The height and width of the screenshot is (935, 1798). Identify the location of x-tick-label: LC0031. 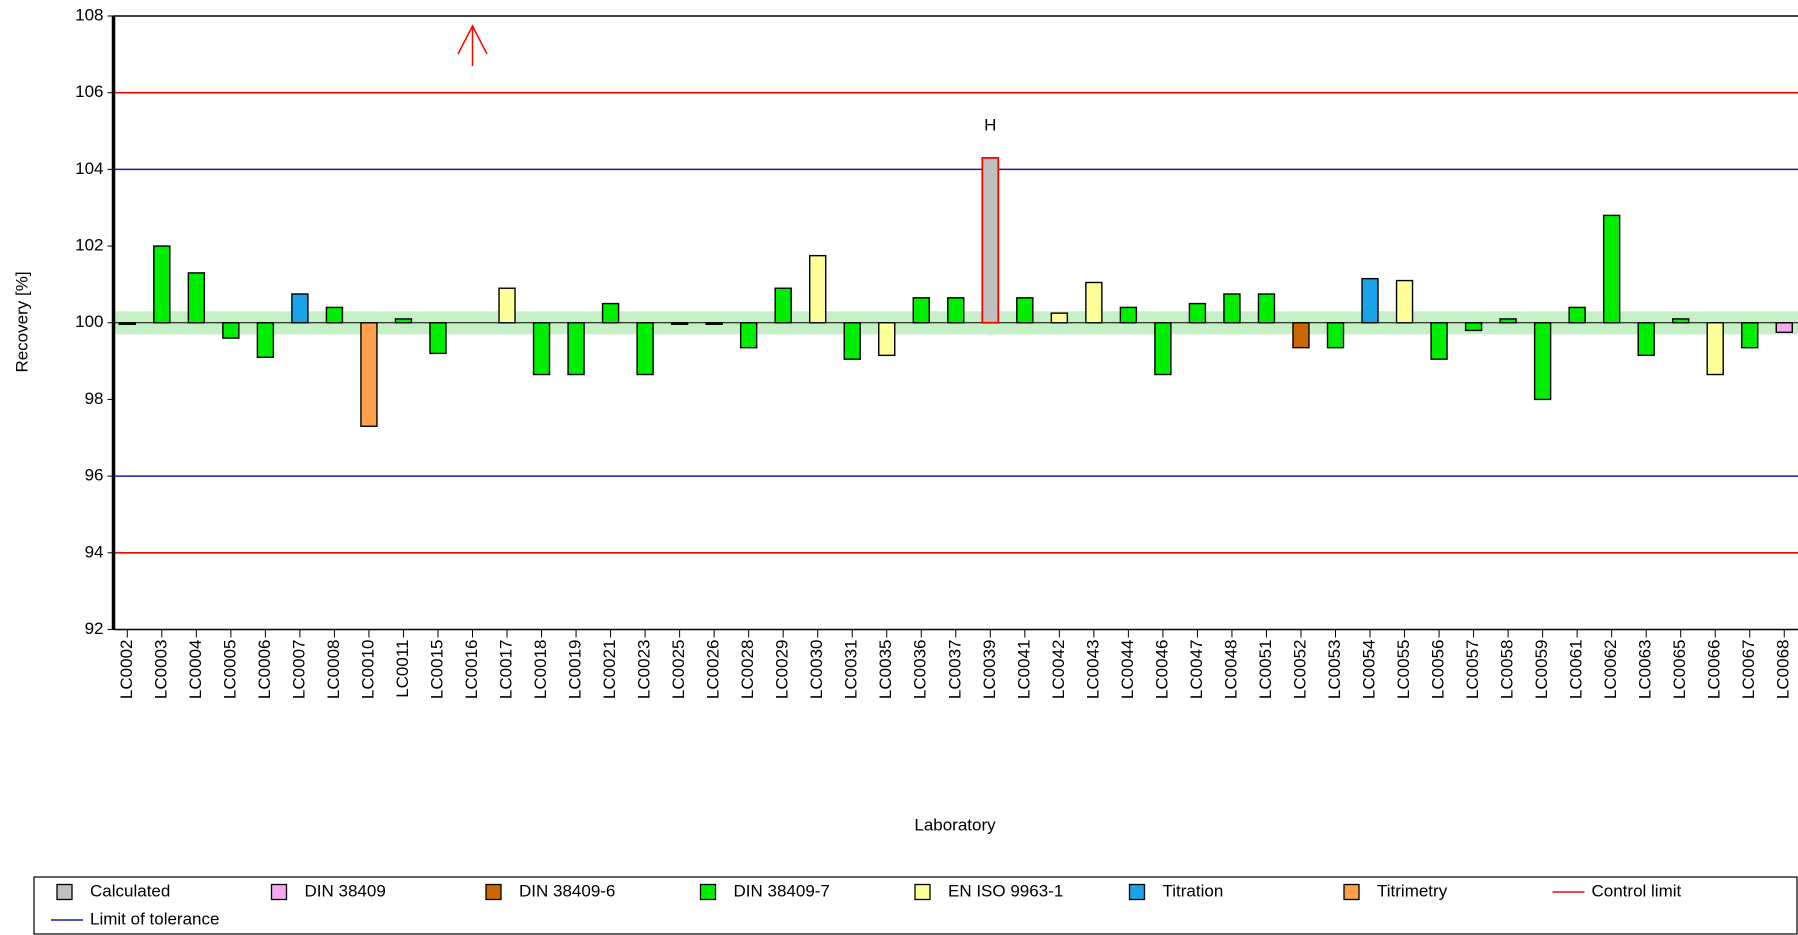
(851, 670).